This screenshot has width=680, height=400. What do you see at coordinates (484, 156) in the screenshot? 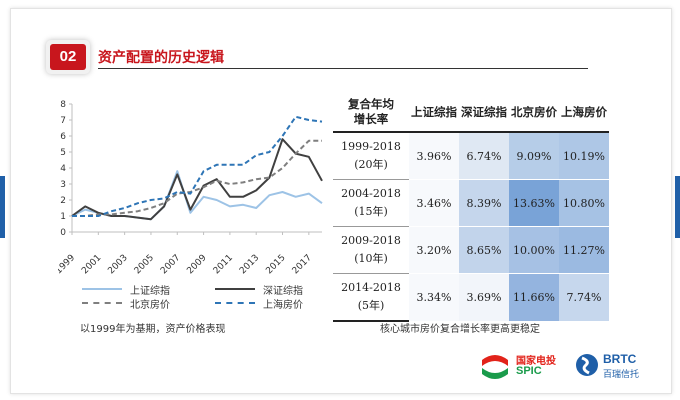
I see `value-cell-shenzhen-index: 6.74%` at bounding box center [484, 156].